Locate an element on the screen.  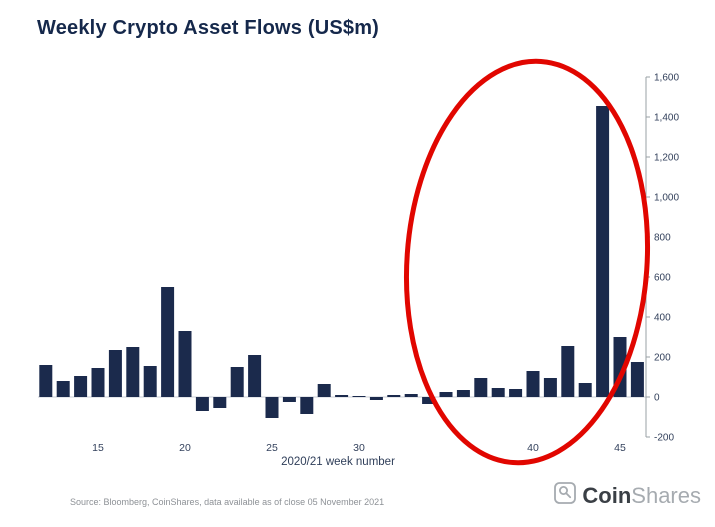
y-tick-label: 200 is located at coordinates (662, 358).